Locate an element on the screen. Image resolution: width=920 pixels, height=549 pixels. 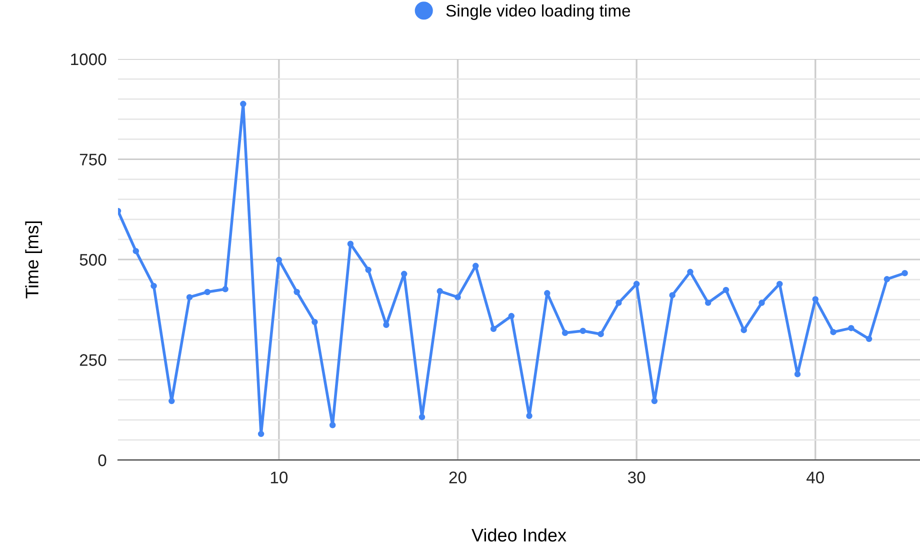
x-tick-label: 20 is located at coordinates (457, 478).